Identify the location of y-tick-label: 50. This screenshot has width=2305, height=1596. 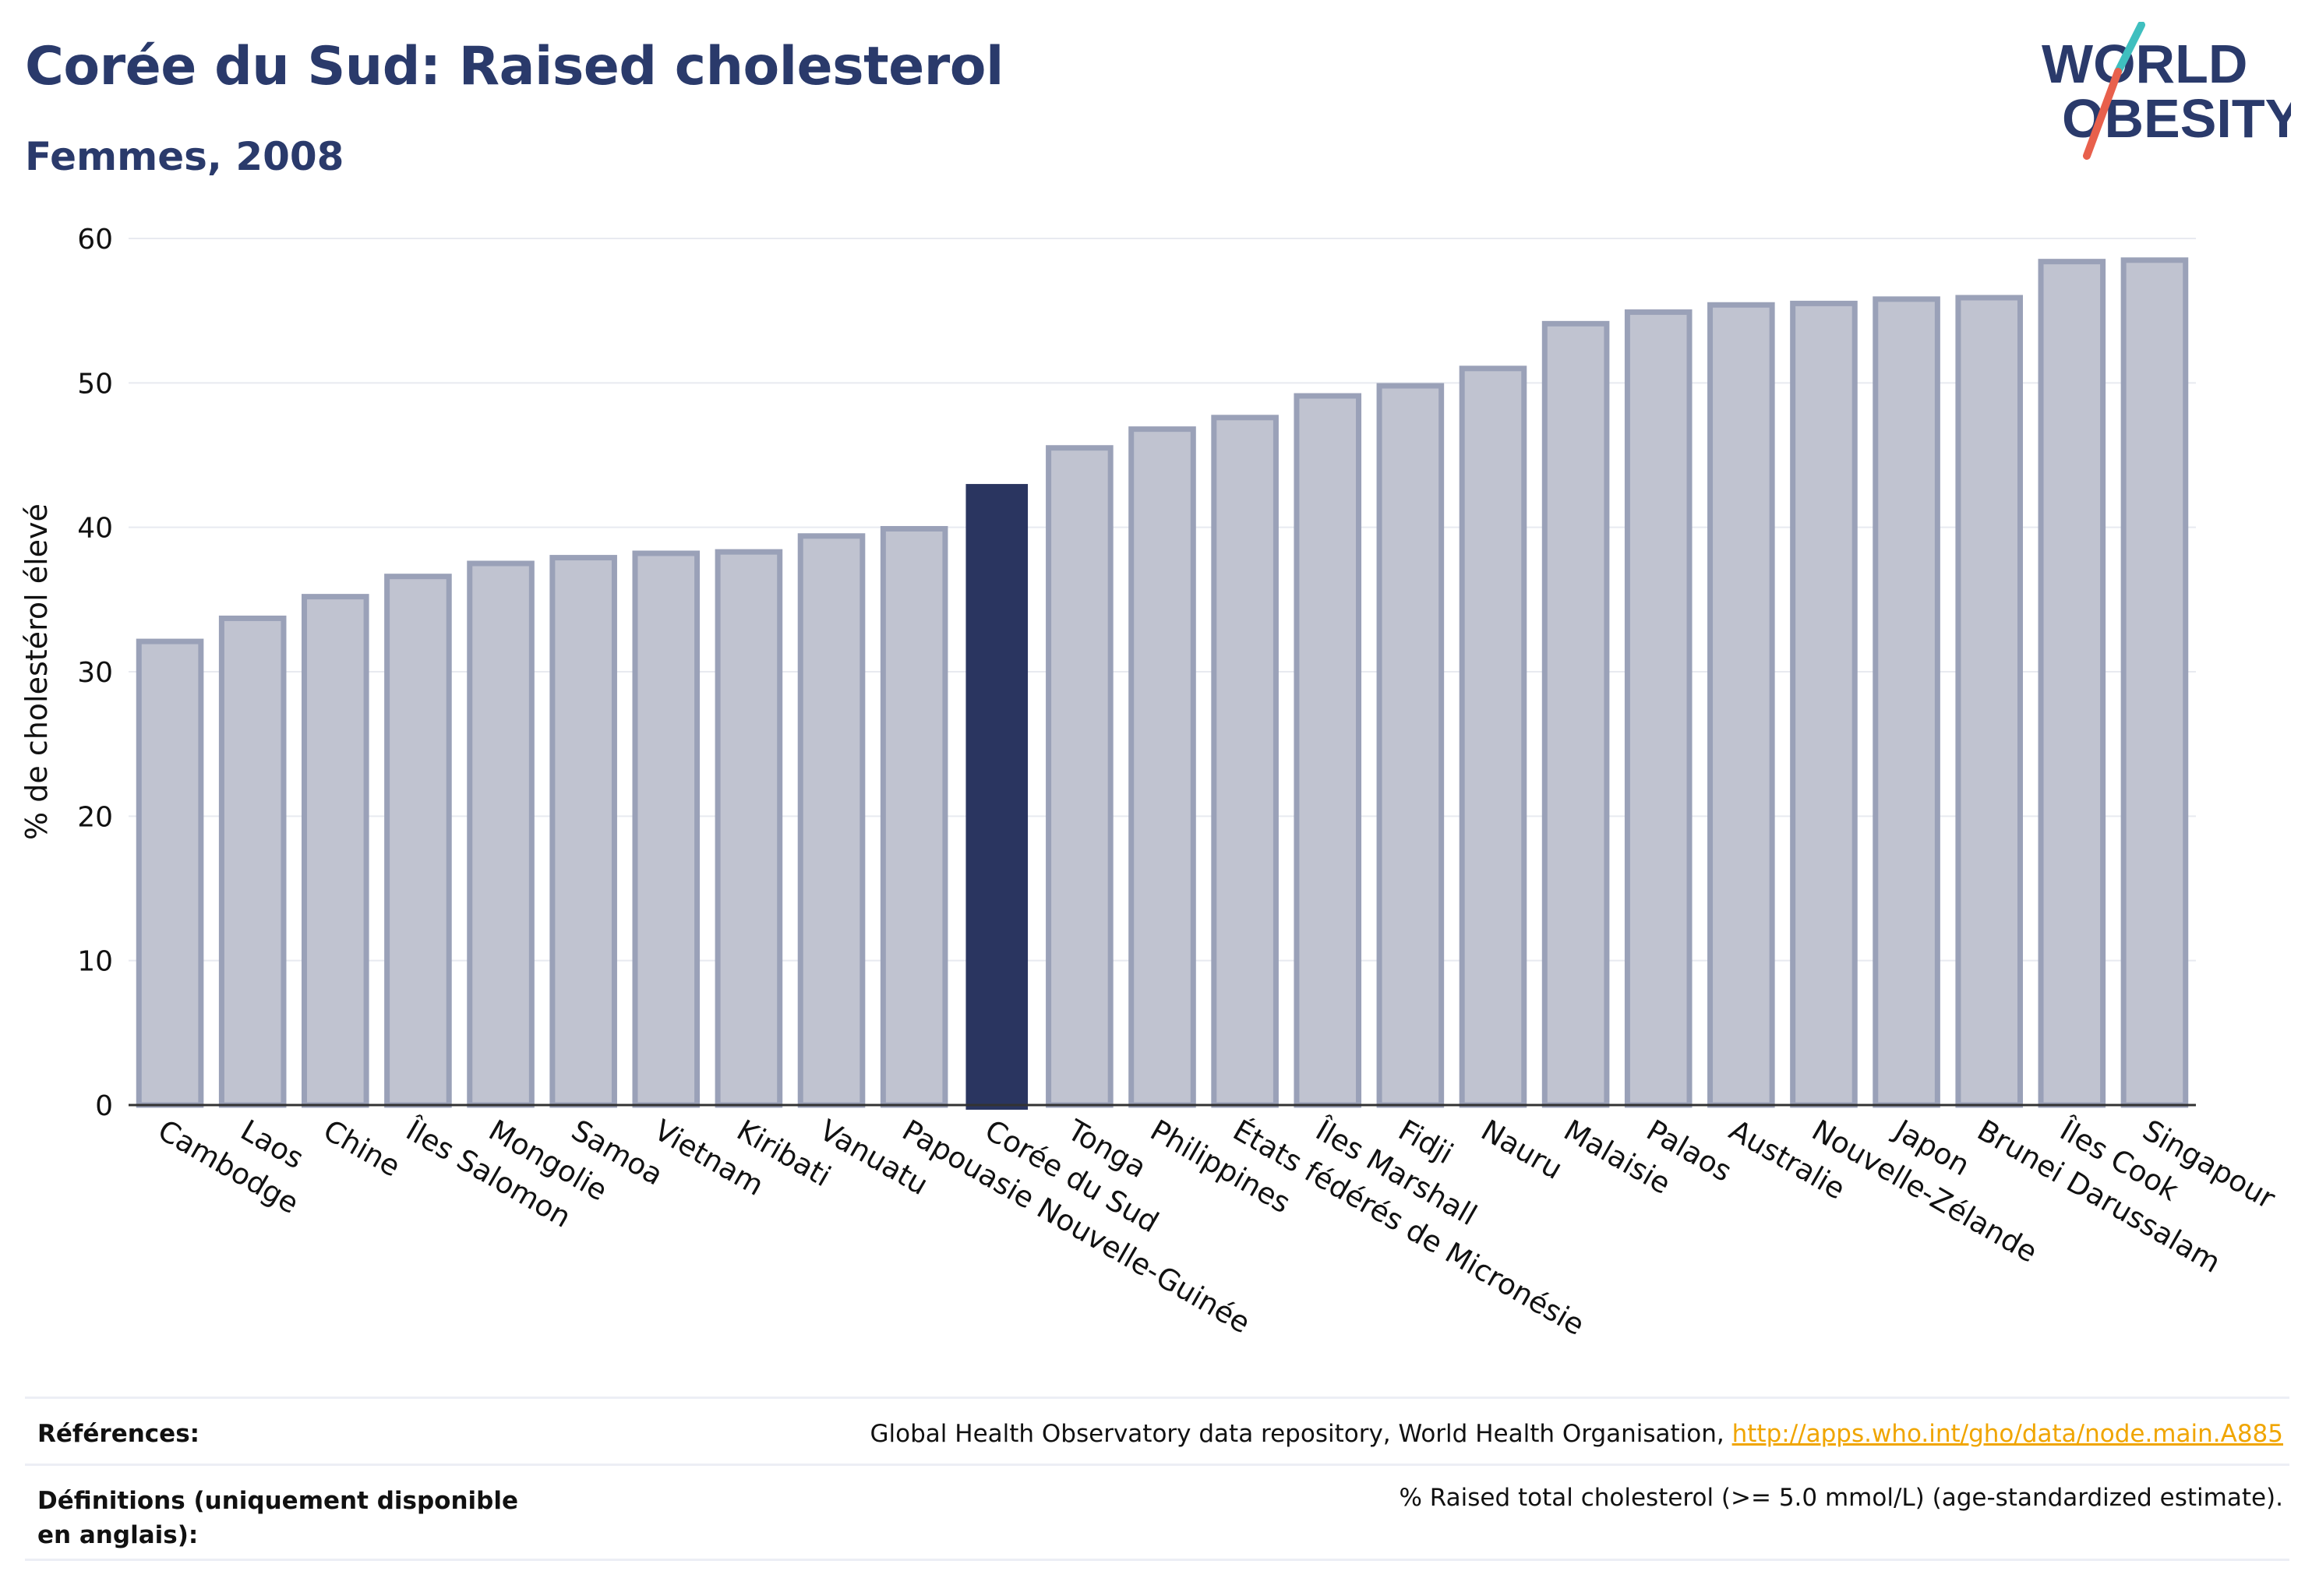
(95, 384).